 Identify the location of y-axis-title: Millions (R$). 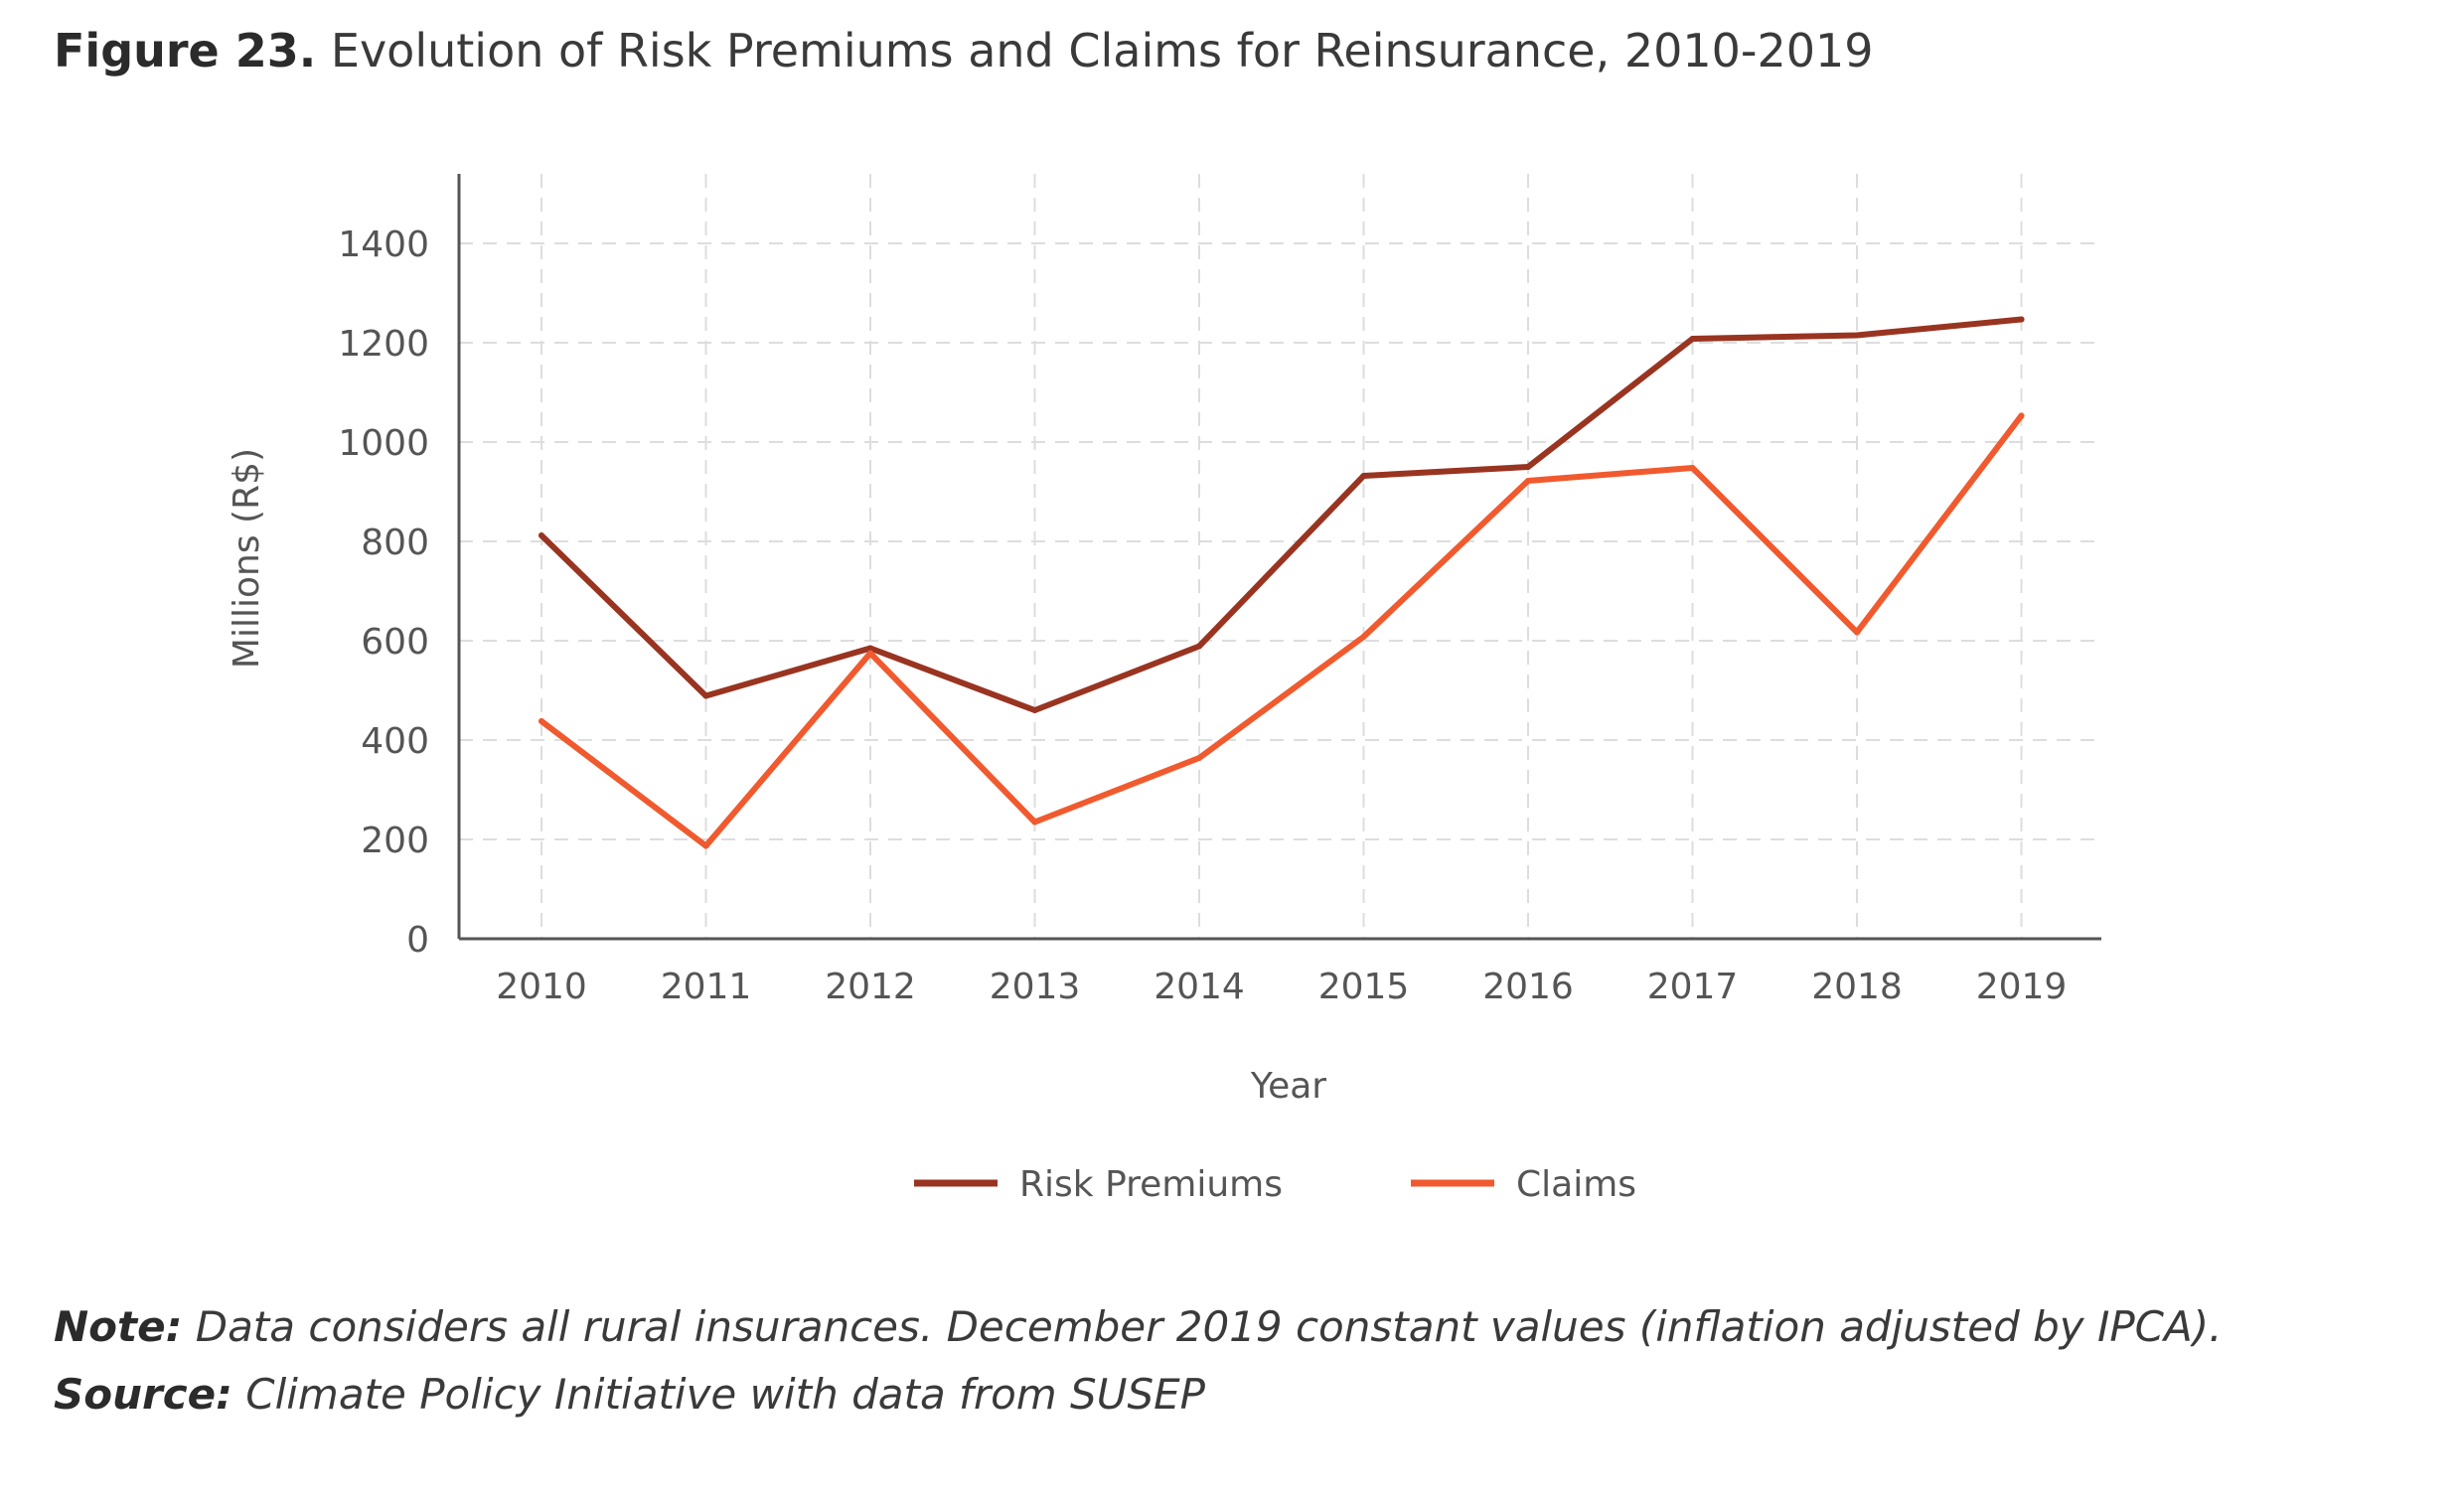
(247, 558).